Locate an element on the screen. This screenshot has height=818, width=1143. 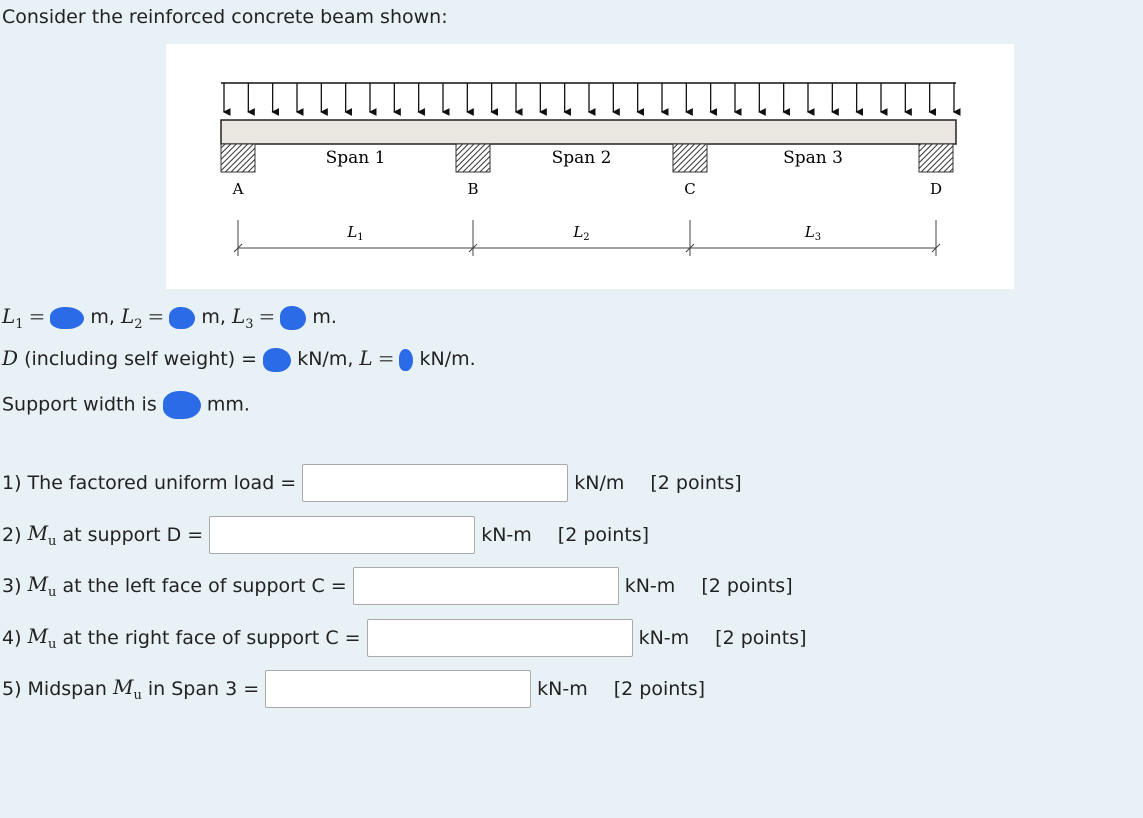
support-label: D is located at coordinates (936, 189).